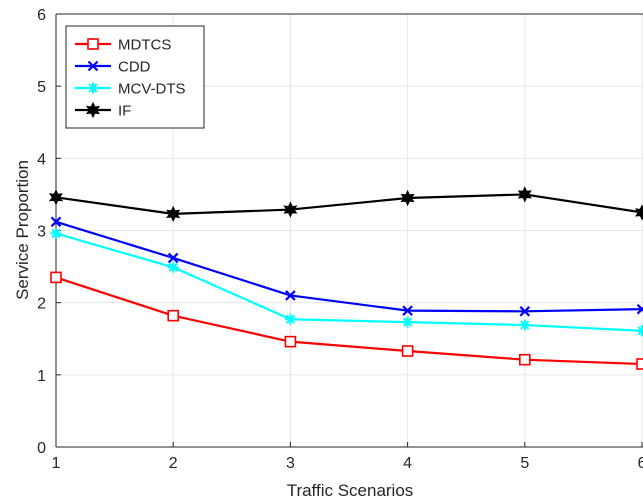 The image size is (643, 501). I want to click on y-tick-label: 1, so click(41, 376).